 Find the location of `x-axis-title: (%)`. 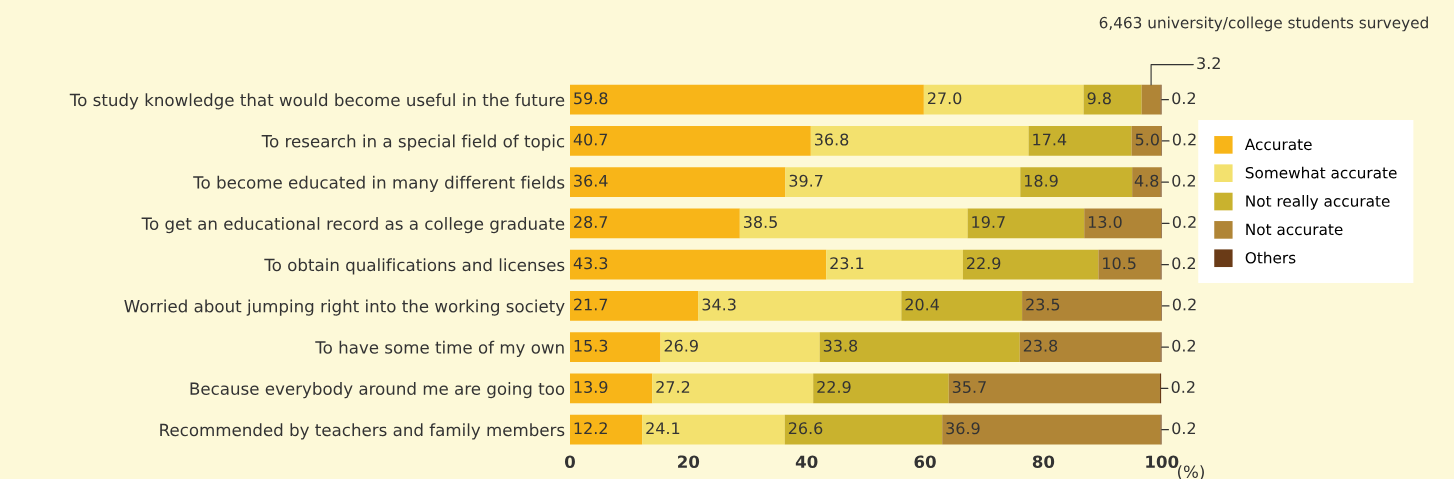

x-axis-title: (%) is located at coordinates (1190, 472).